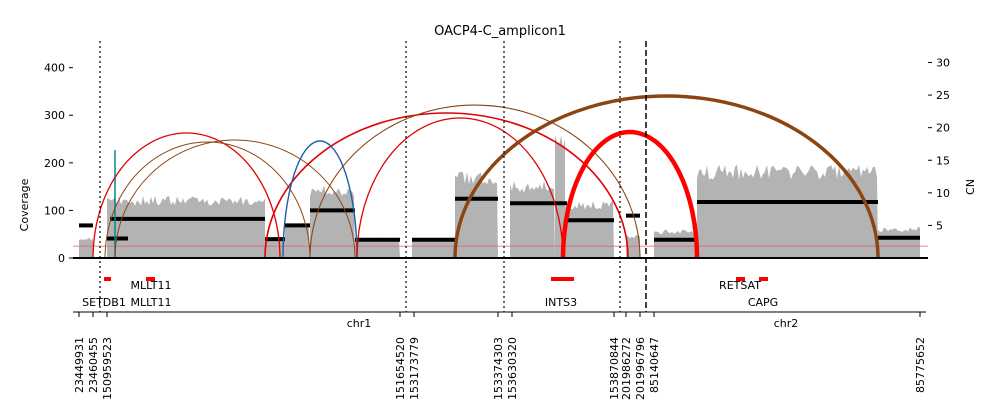 The height and width of the screenshot is (416, 1000). Describe the element at coordinates (400, 368) in the screenshot. I see `position-label: 151654520` at that location.